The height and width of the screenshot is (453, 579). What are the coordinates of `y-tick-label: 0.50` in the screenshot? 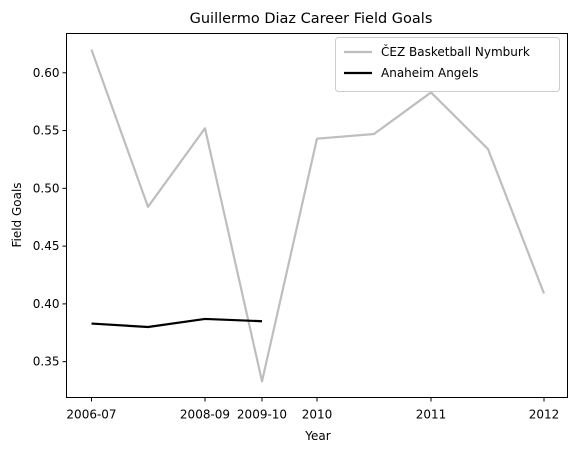 It's located at (46, 188).